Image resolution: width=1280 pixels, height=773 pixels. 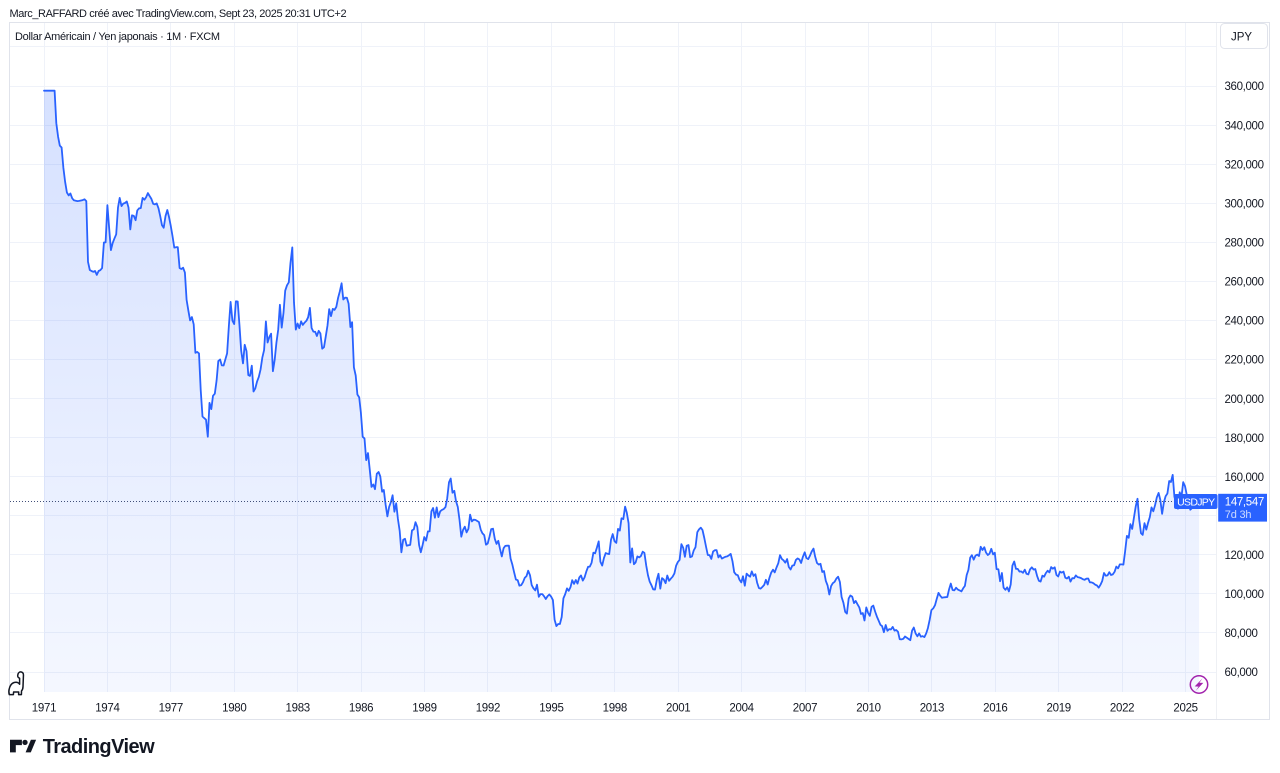 What do you see at coordinates (1122, 708) in the screenshot?
I see `svg-text: 2022` at bounding box center [1122, 708].